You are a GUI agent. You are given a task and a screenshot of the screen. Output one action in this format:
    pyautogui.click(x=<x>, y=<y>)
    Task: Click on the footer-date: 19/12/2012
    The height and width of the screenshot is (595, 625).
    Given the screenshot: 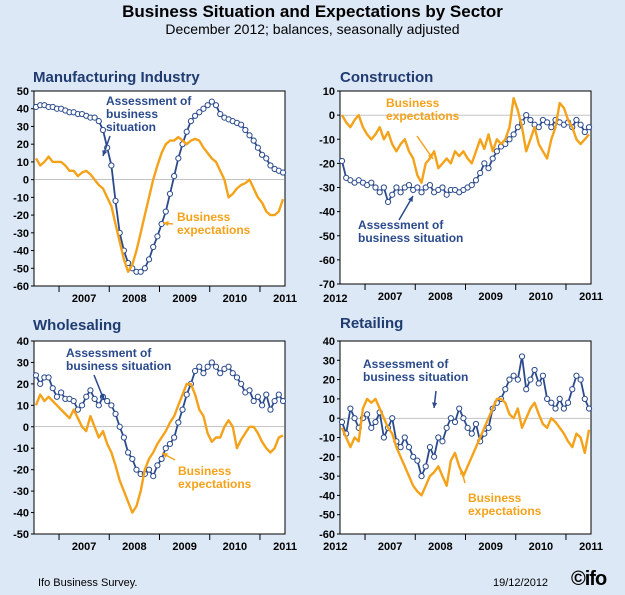 What is the action you would take?
    pyautogui.click(x=521, y=583)
    